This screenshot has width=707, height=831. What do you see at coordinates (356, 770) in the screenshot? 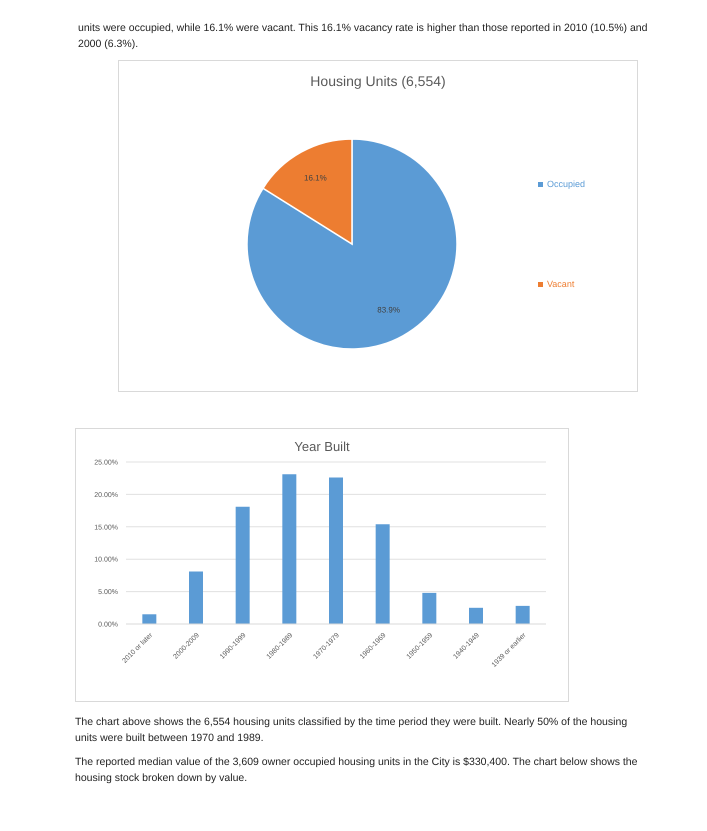
I see `text: The reported median value of the 3,609 owner occupied housing units in the City is $330,400. The chart below shows the housing stock broken down by value.` at bounding box center [356, 770].